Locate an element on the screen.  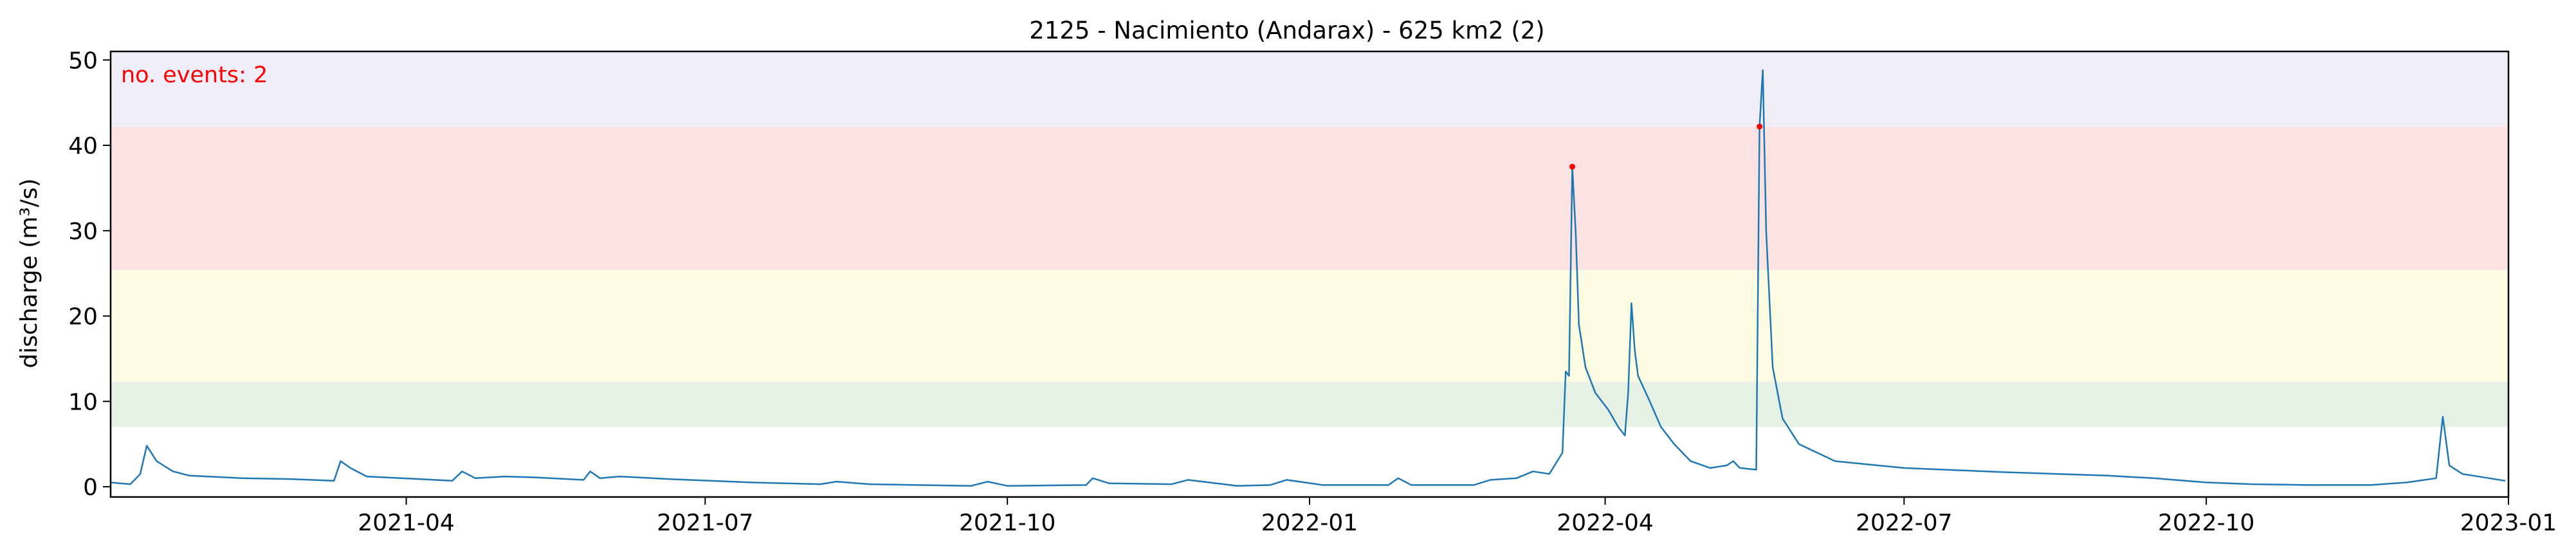
events-annotation: no. events: 2 is located at coordinates (194, 75).